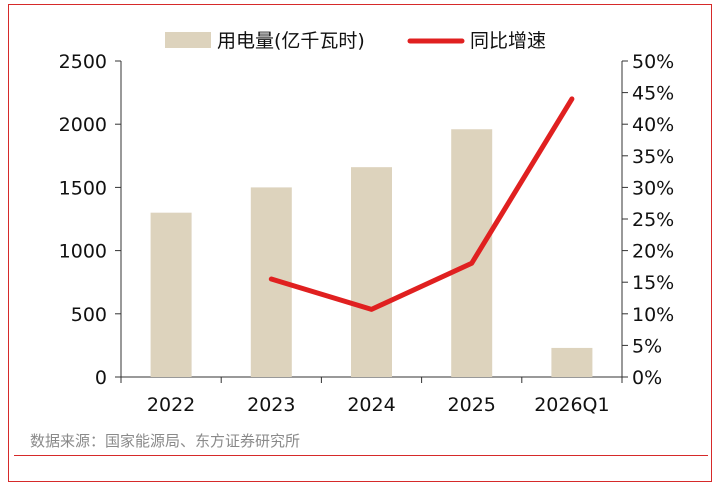 The width and height of the screenshot is (720, 494). What do you see at coordinates (371, 405) in the screenshot?
I see `x-tick-label: 2024` at bounding box center [371, 405].